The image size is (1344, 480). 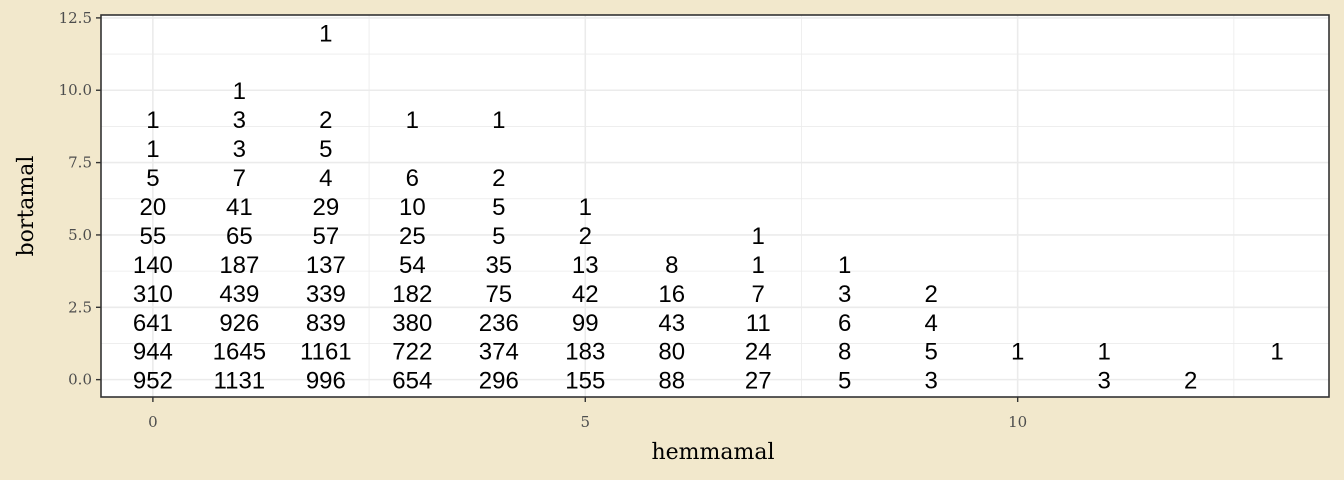 I want to click on count-label: 88, so click(x=671, y=381).